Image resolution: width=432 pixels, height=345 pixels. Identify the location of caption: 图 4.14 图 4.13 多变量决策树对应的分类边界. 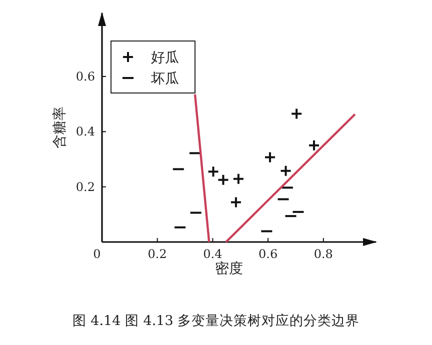
(216, 321).